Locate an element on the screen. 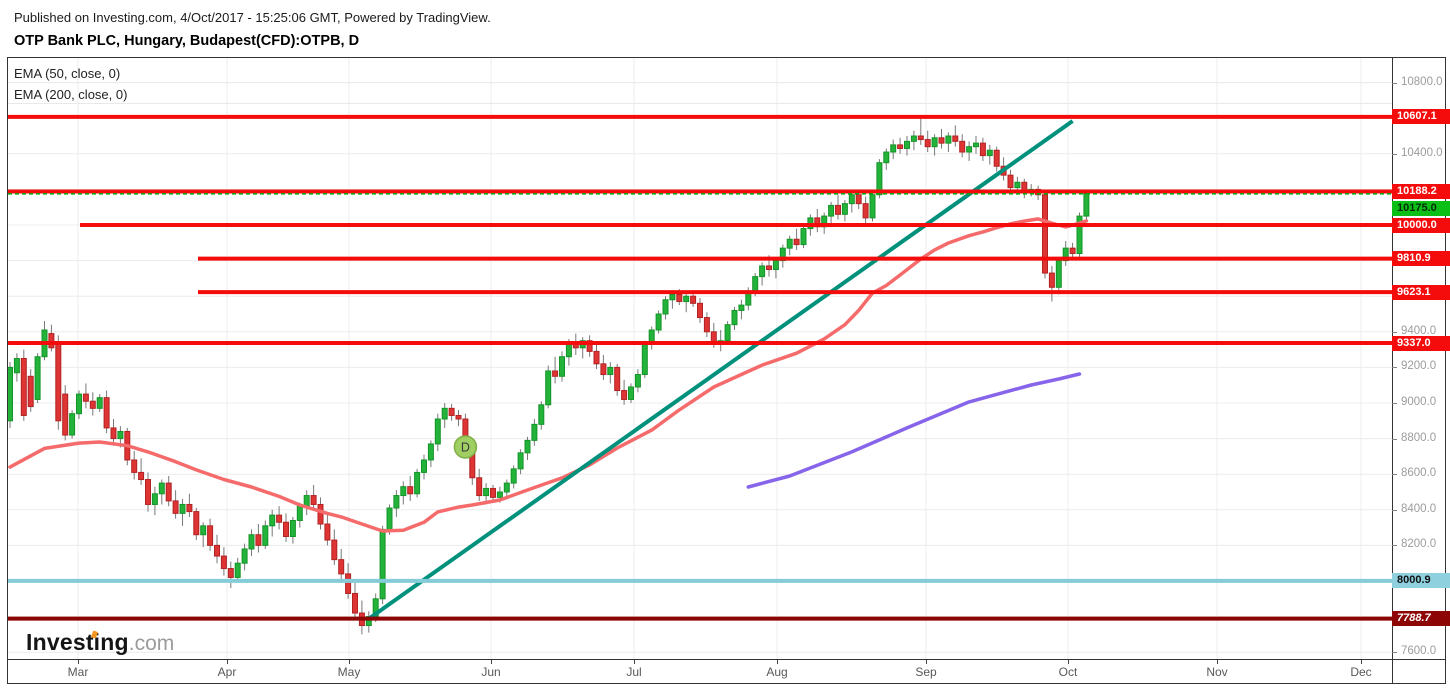 The height and width of the screenshot is (693, 1450). frame-left is located at coordinates (7, 370).